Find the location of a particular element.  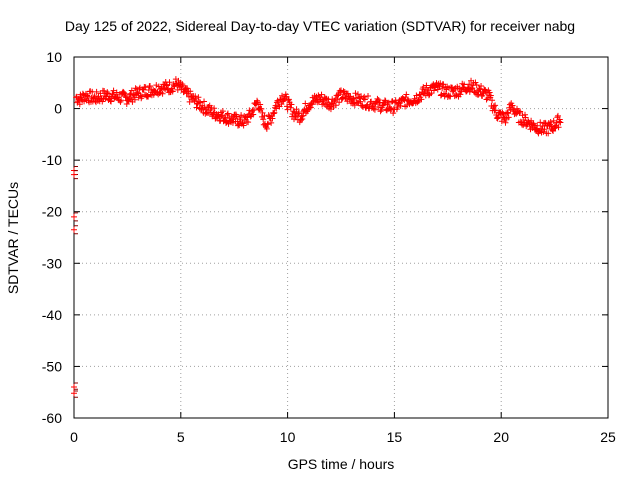

x-tick-label: 20 is located at coordinates (501, 437).